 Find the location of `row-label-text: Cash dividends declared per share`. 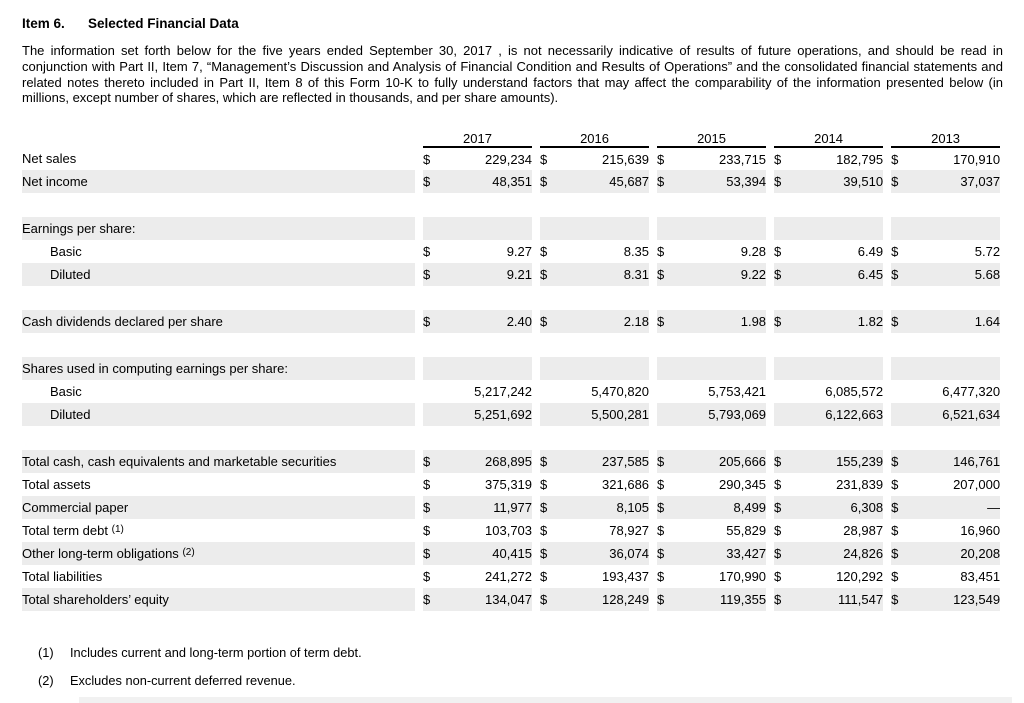

row-label-text: Cash dividends declared per share is located at coordinates (122, 322).